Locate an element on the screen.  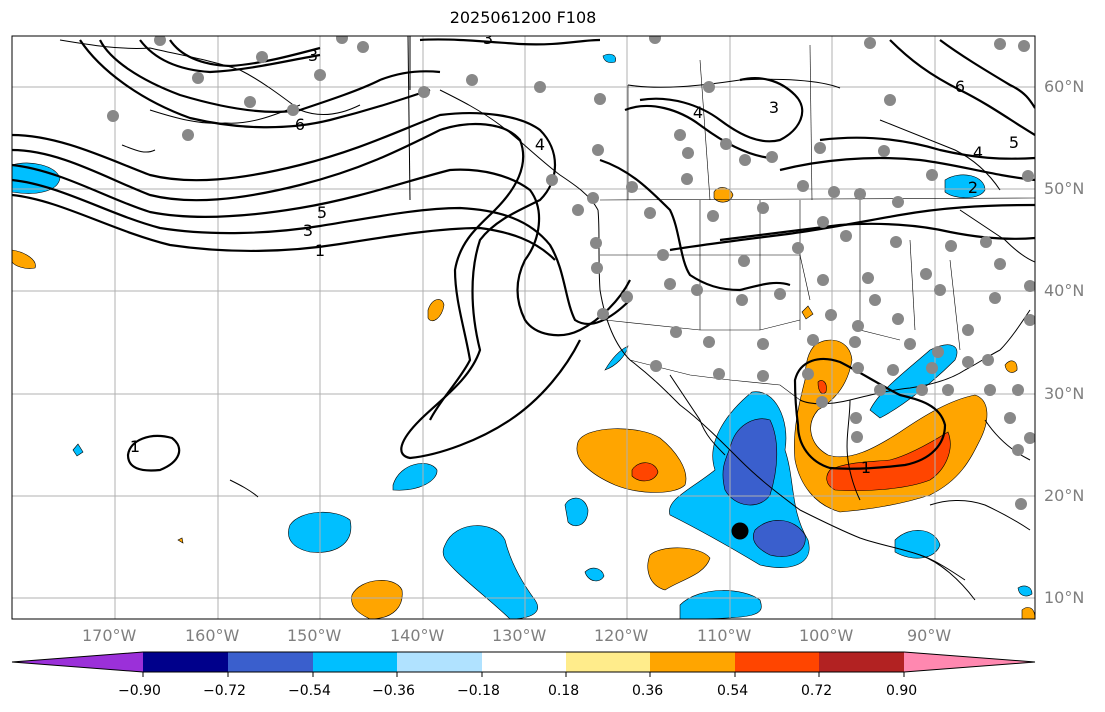
colorbar-tick-label: −0.18 is located at coordinates (478, 691).